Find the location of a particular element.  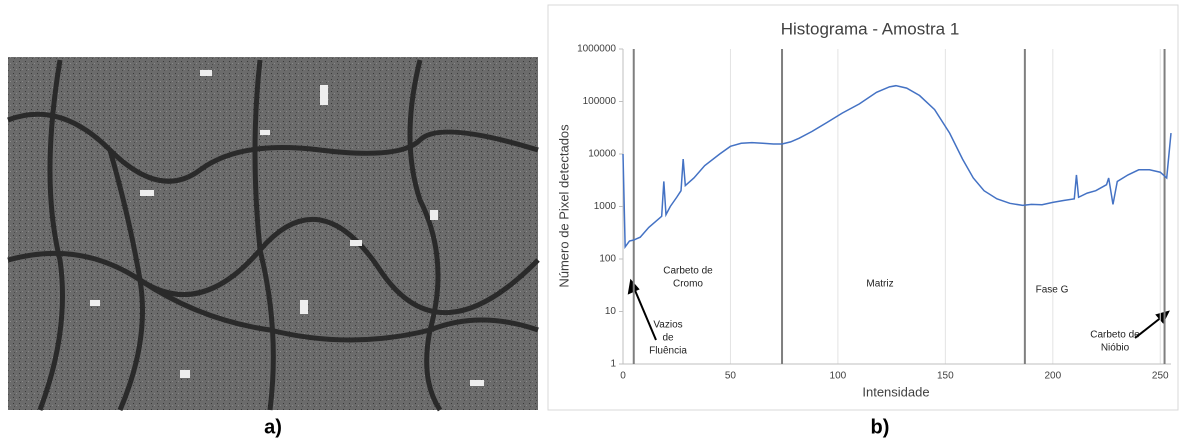

x-tick-label: 250 is located at coordinates (1160, 376).